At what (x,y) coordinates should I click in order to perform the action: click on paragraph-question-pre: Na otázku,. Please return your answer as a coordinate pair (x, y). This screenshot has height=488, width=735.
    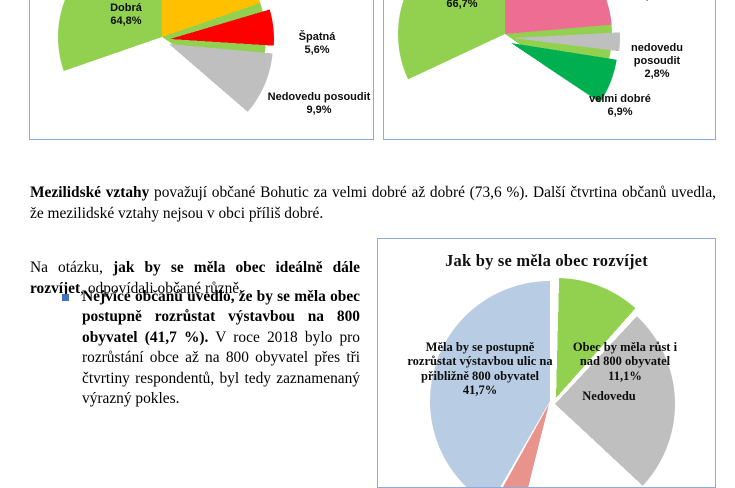
    Looking at the image, I should click on (72, 268).